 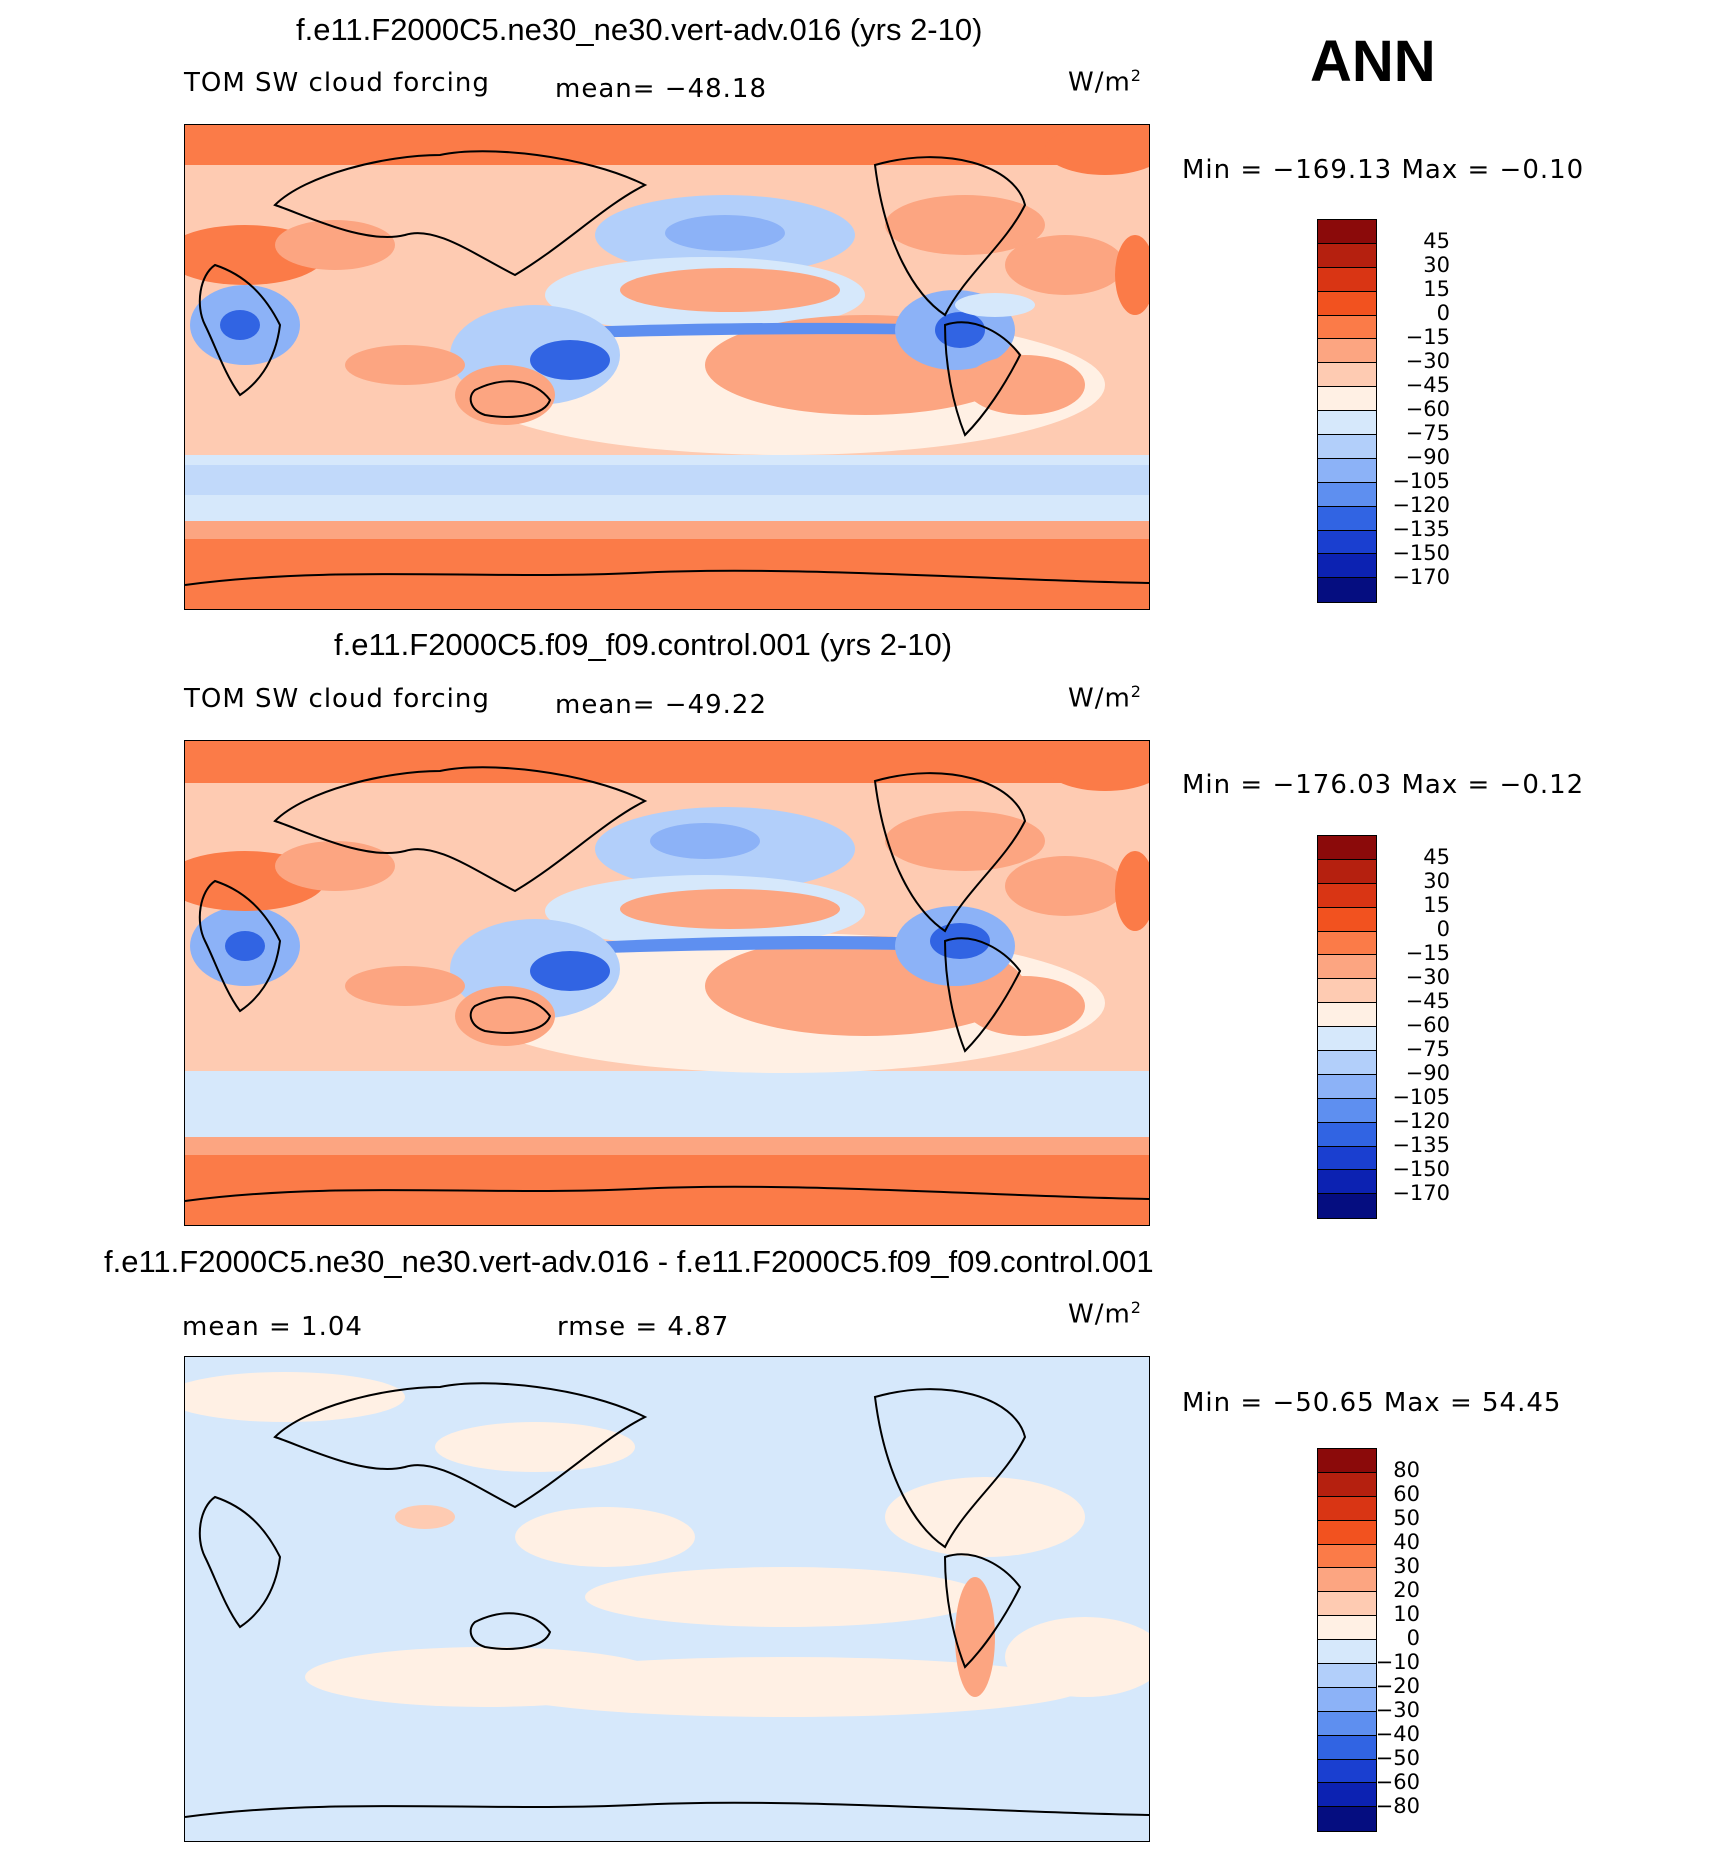 I want to click on season-label: ANN, so click(x=1373, y=61).